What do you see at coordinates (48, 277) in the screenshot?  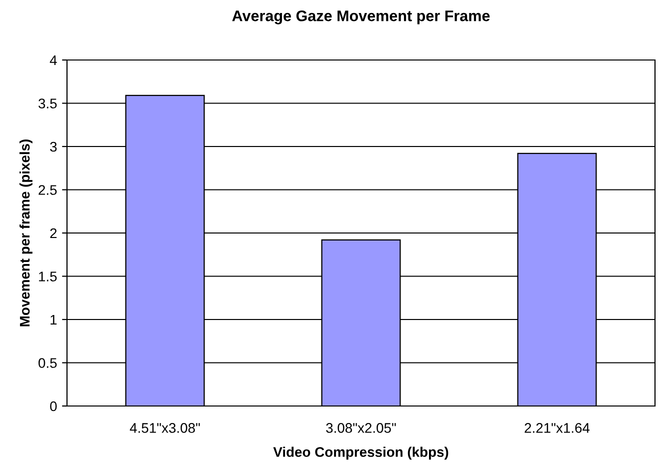 I see `y-tick-label: 1.5` at bounding box center [48, 277].